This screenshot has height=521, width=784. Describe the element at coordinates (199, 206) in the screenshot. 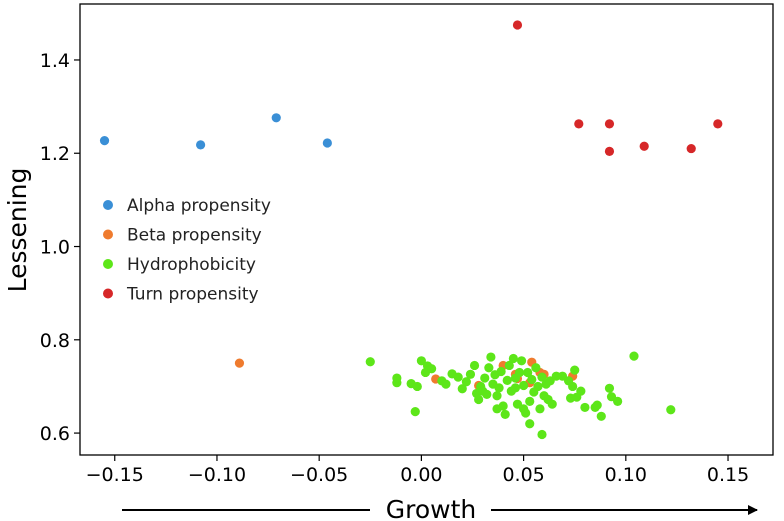

I see `legend-label: Alpha propensity` at that location.